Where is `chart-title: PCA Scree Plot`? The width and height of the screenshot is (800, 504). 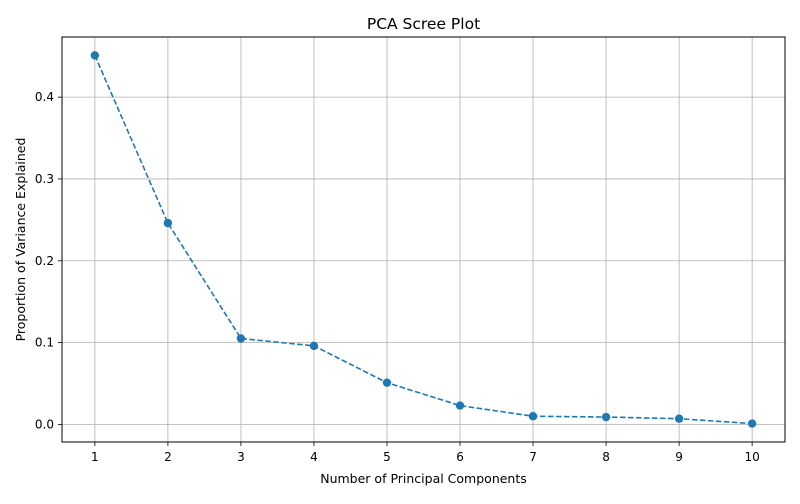
chart-title: PCA Scree Plot is located at coordinates (423, 24).